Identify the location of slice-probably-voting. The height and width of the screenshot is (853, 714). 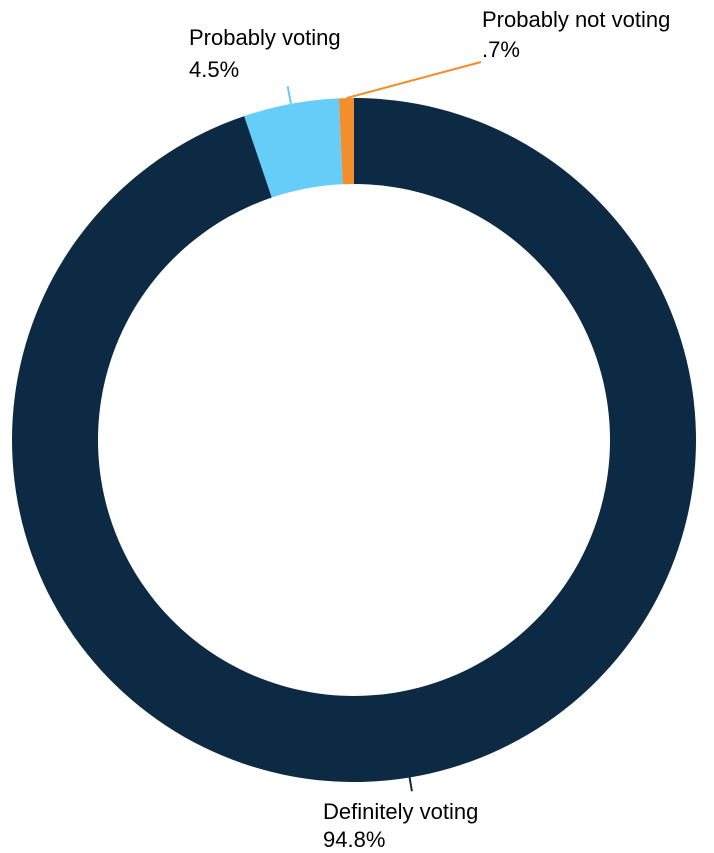
(293, 148).